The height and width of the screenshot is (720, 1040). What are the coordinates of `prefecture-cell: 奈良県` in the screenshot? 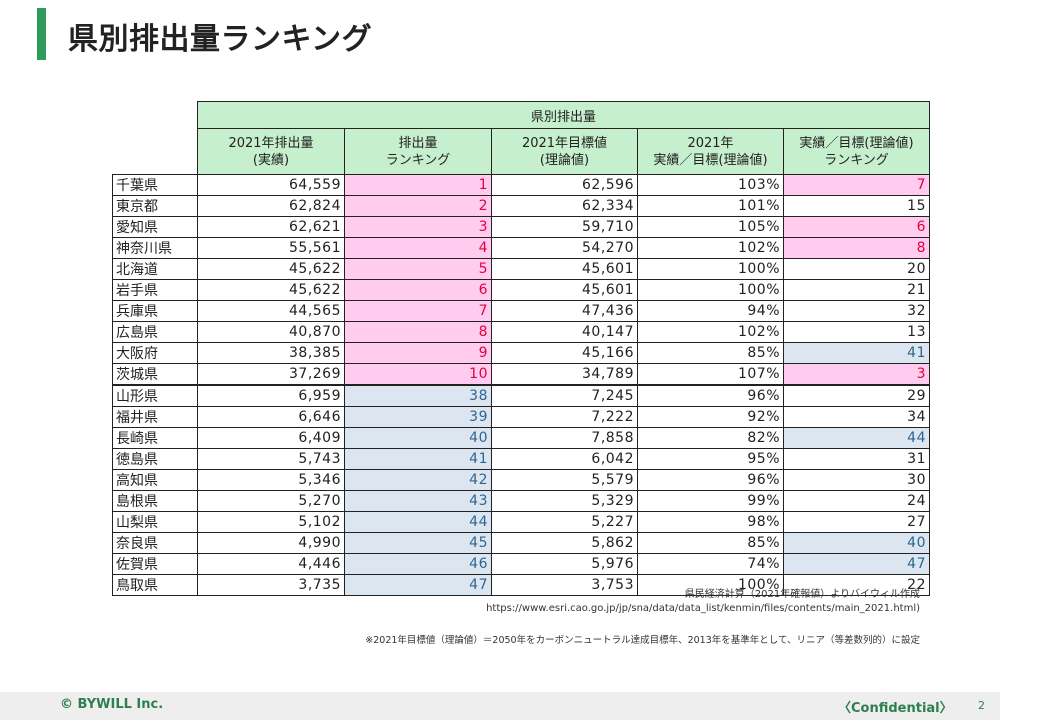 It's located at (155, 543).